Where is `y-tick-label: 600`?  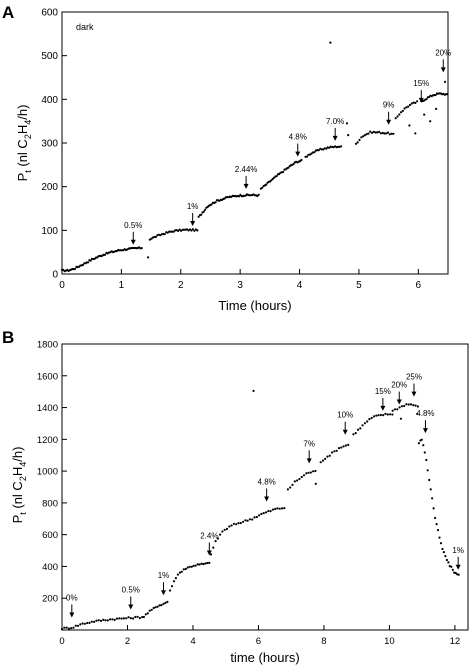 y-tick-label: 600 is located at coordinates (49, 13).